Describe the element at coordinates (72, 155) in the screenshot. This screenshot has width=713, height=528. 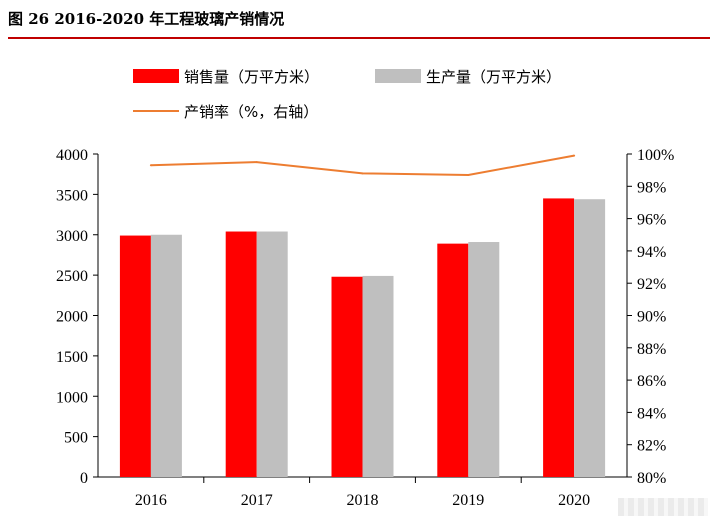
I see `y-left-tick-label: 4000` at that location.